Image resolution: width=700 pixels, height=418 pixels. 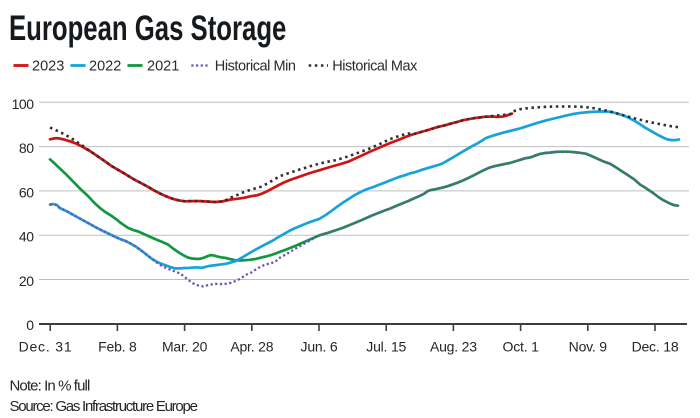 I want to click on svg-text: Dec. 18, so click(x=655, y=347).